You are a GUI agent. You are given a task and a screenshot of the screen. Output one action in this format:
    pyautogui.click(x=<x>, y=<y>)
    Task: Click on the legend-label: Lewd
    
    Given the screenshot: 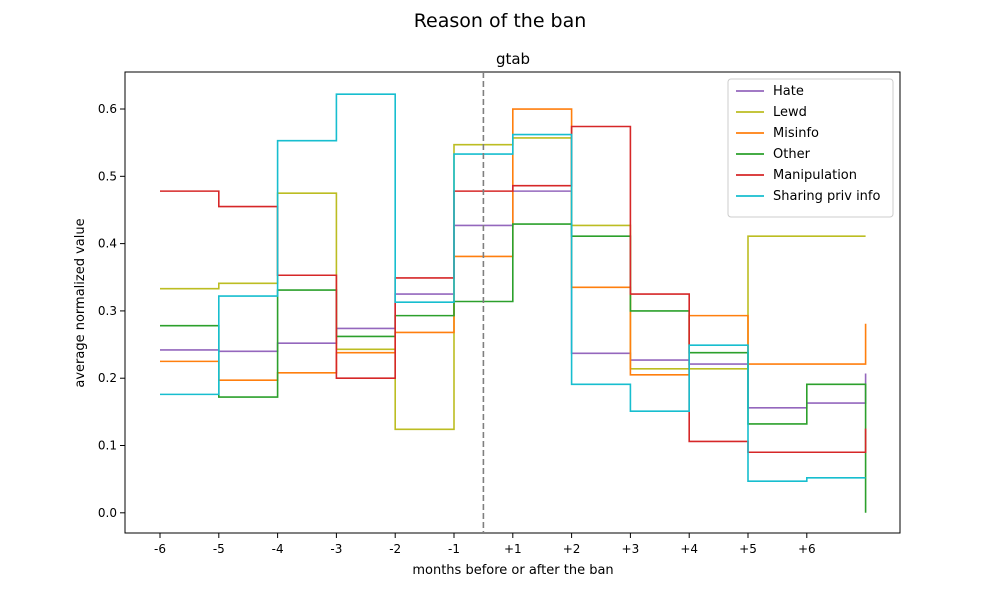 What is the action you would take?
    pyautogui.click(x=790, y=112)
    